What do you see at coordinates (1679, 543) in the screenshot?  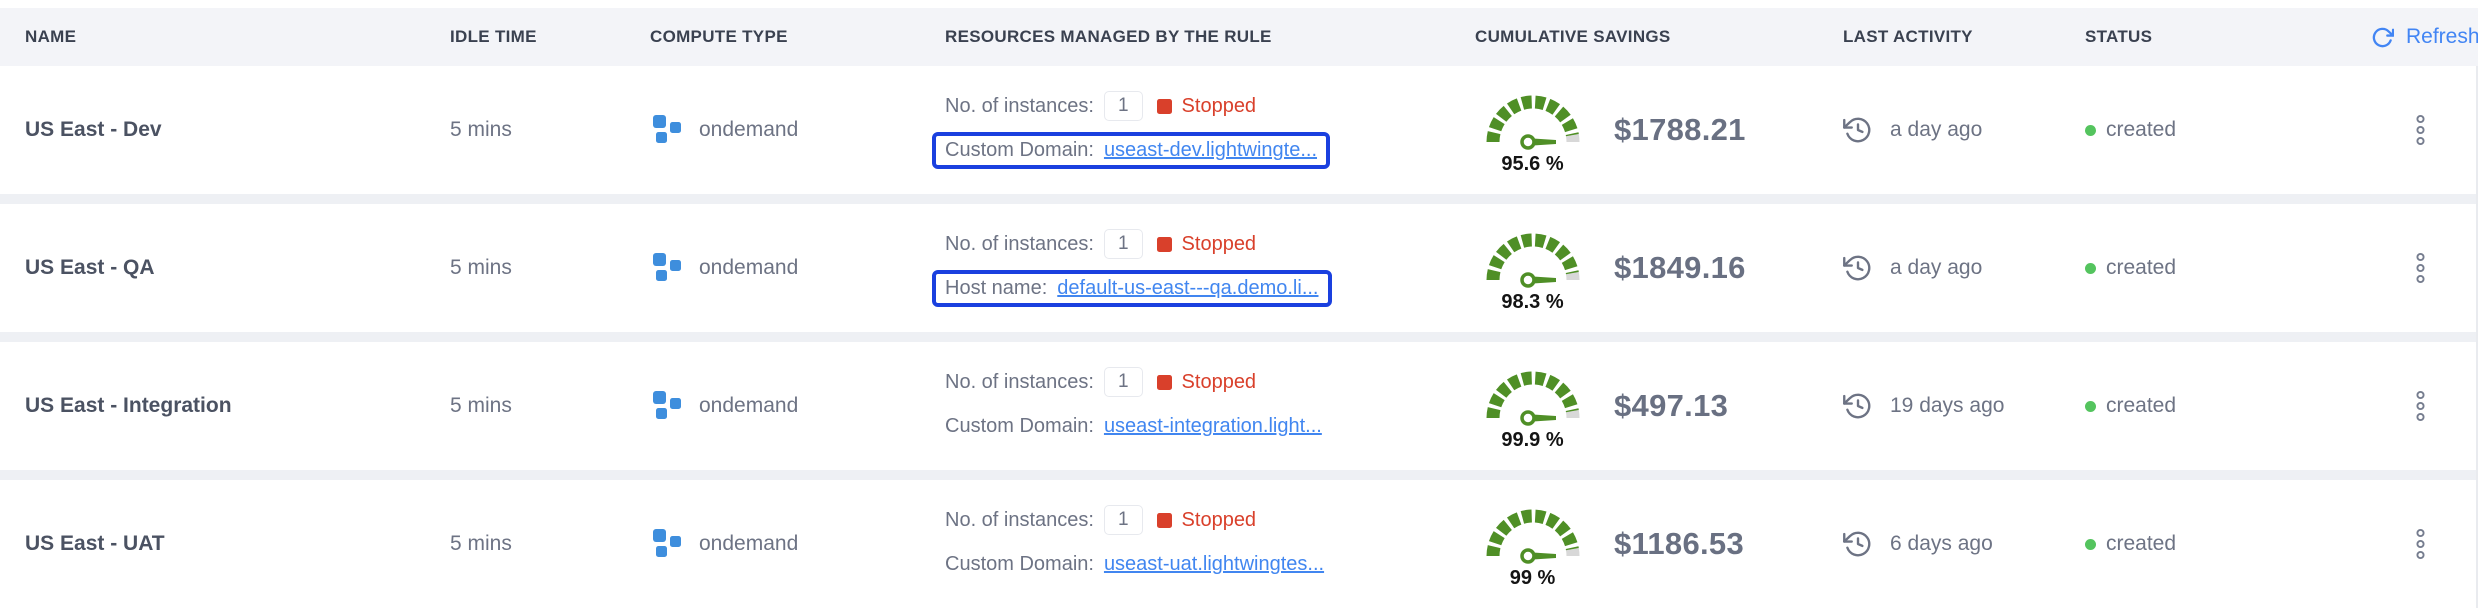 I see `savings-amount: $1186.53` at bounding box center [1679, 543].